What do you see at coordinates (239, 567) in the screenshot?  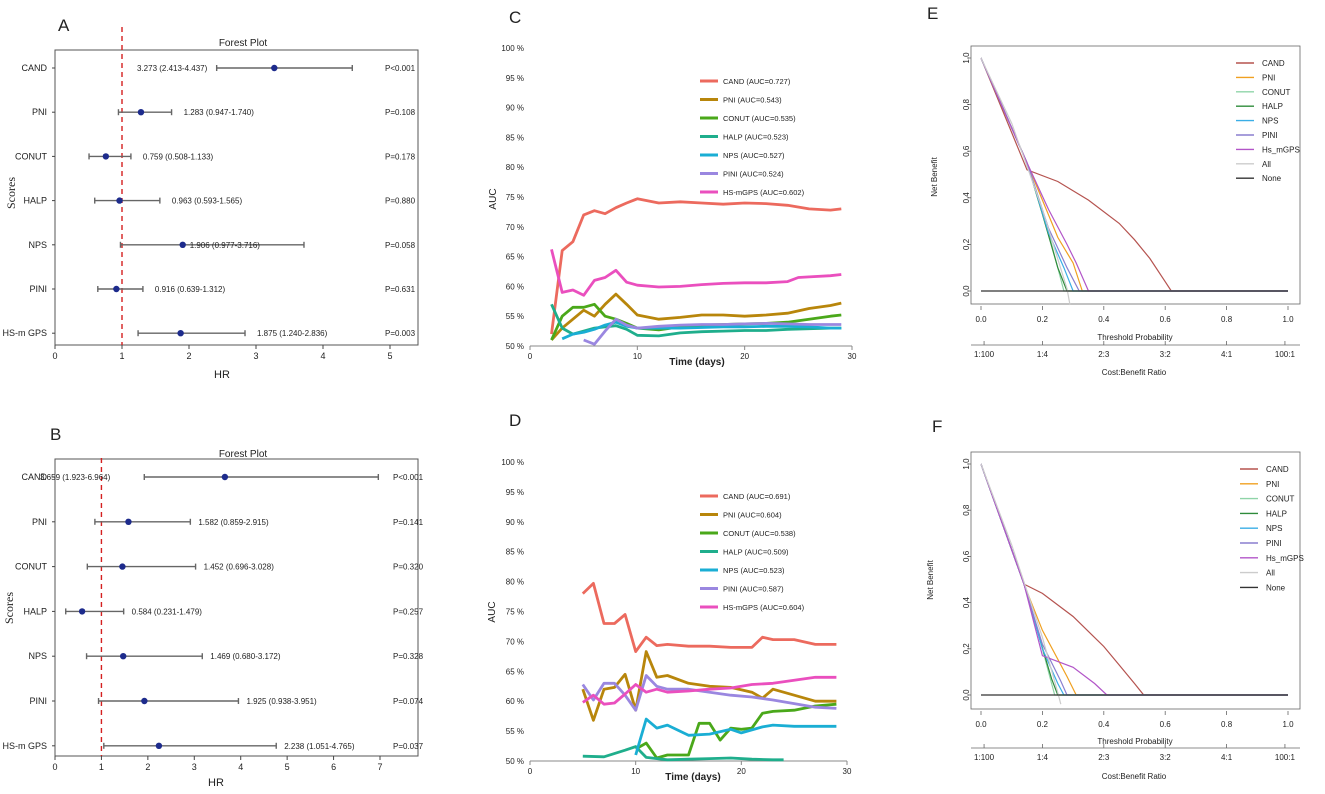 I see `forest-b-hr-text-conut: 1.452 (0.696-3.028)` at bounding box center [239, 567].